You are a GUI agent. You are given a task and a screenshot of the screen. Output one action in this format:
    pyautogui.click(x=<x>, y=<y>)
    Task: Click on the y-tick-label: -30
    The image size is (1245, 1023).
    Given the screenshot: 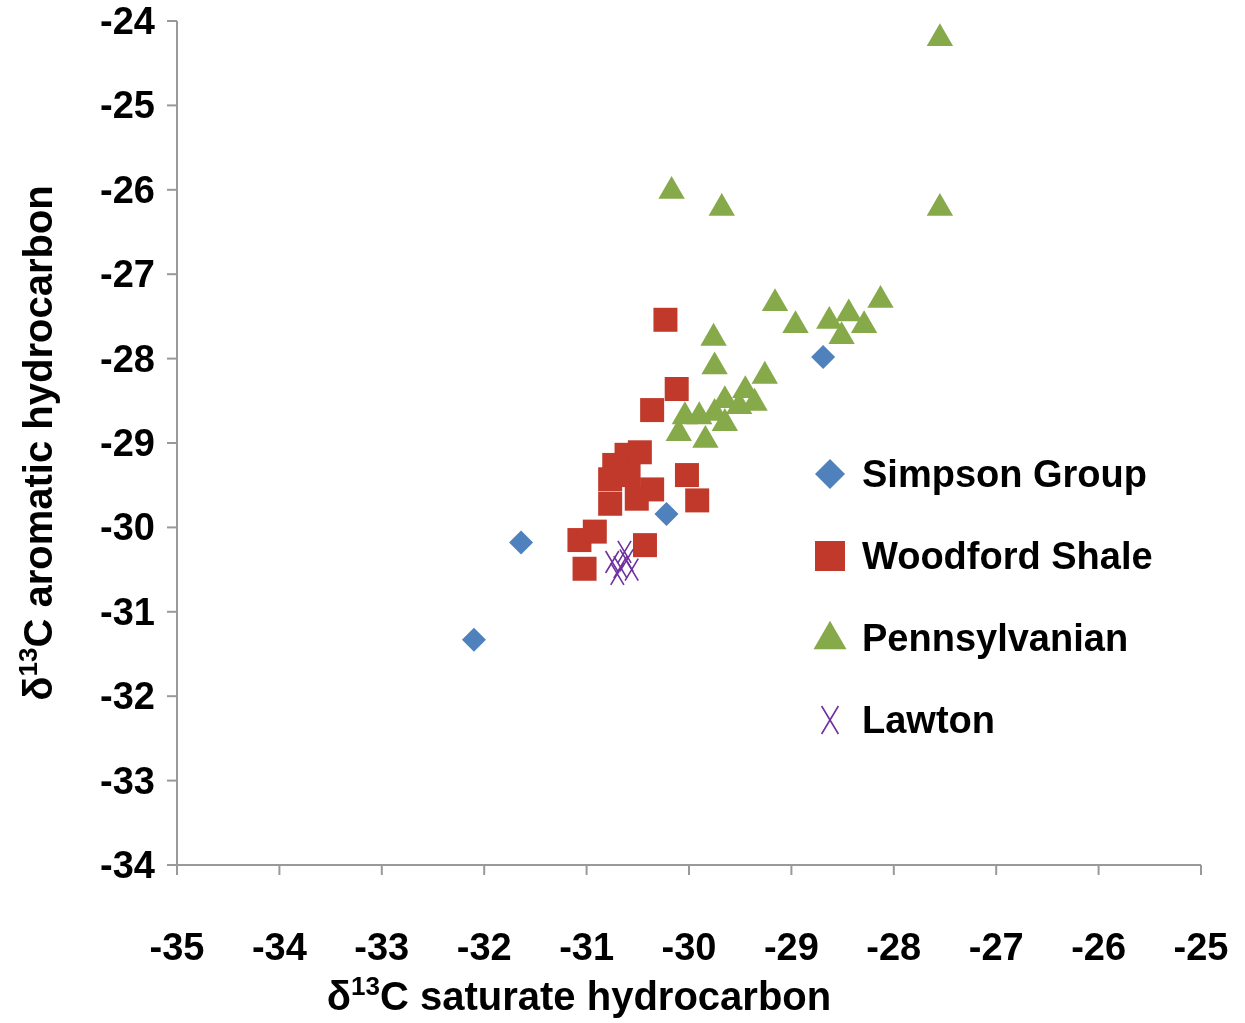 What is the action you would take?
    pyautogui.click(x=127, y=527)
    